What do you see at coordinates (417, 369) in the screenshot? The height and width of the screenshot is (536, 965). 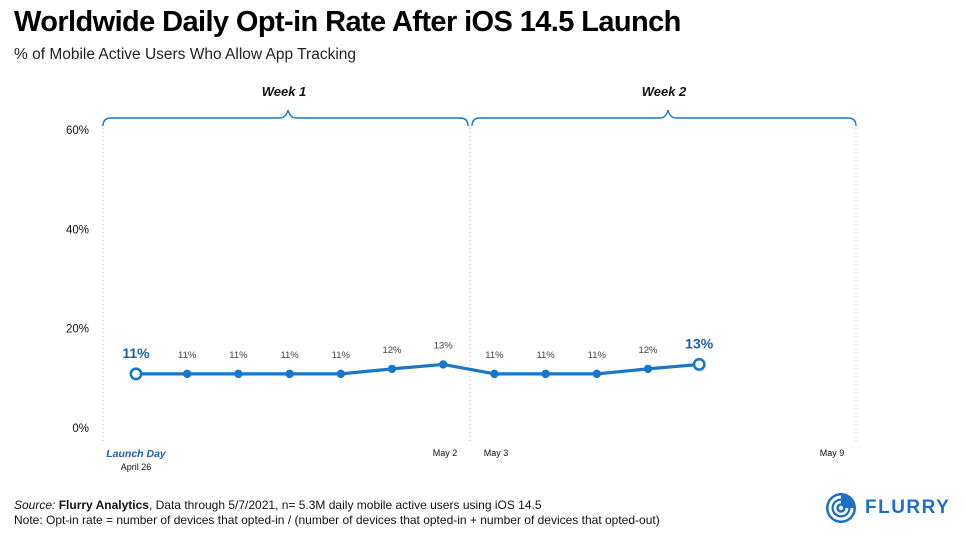 I see `series-line` at bounding box center [417, 369].